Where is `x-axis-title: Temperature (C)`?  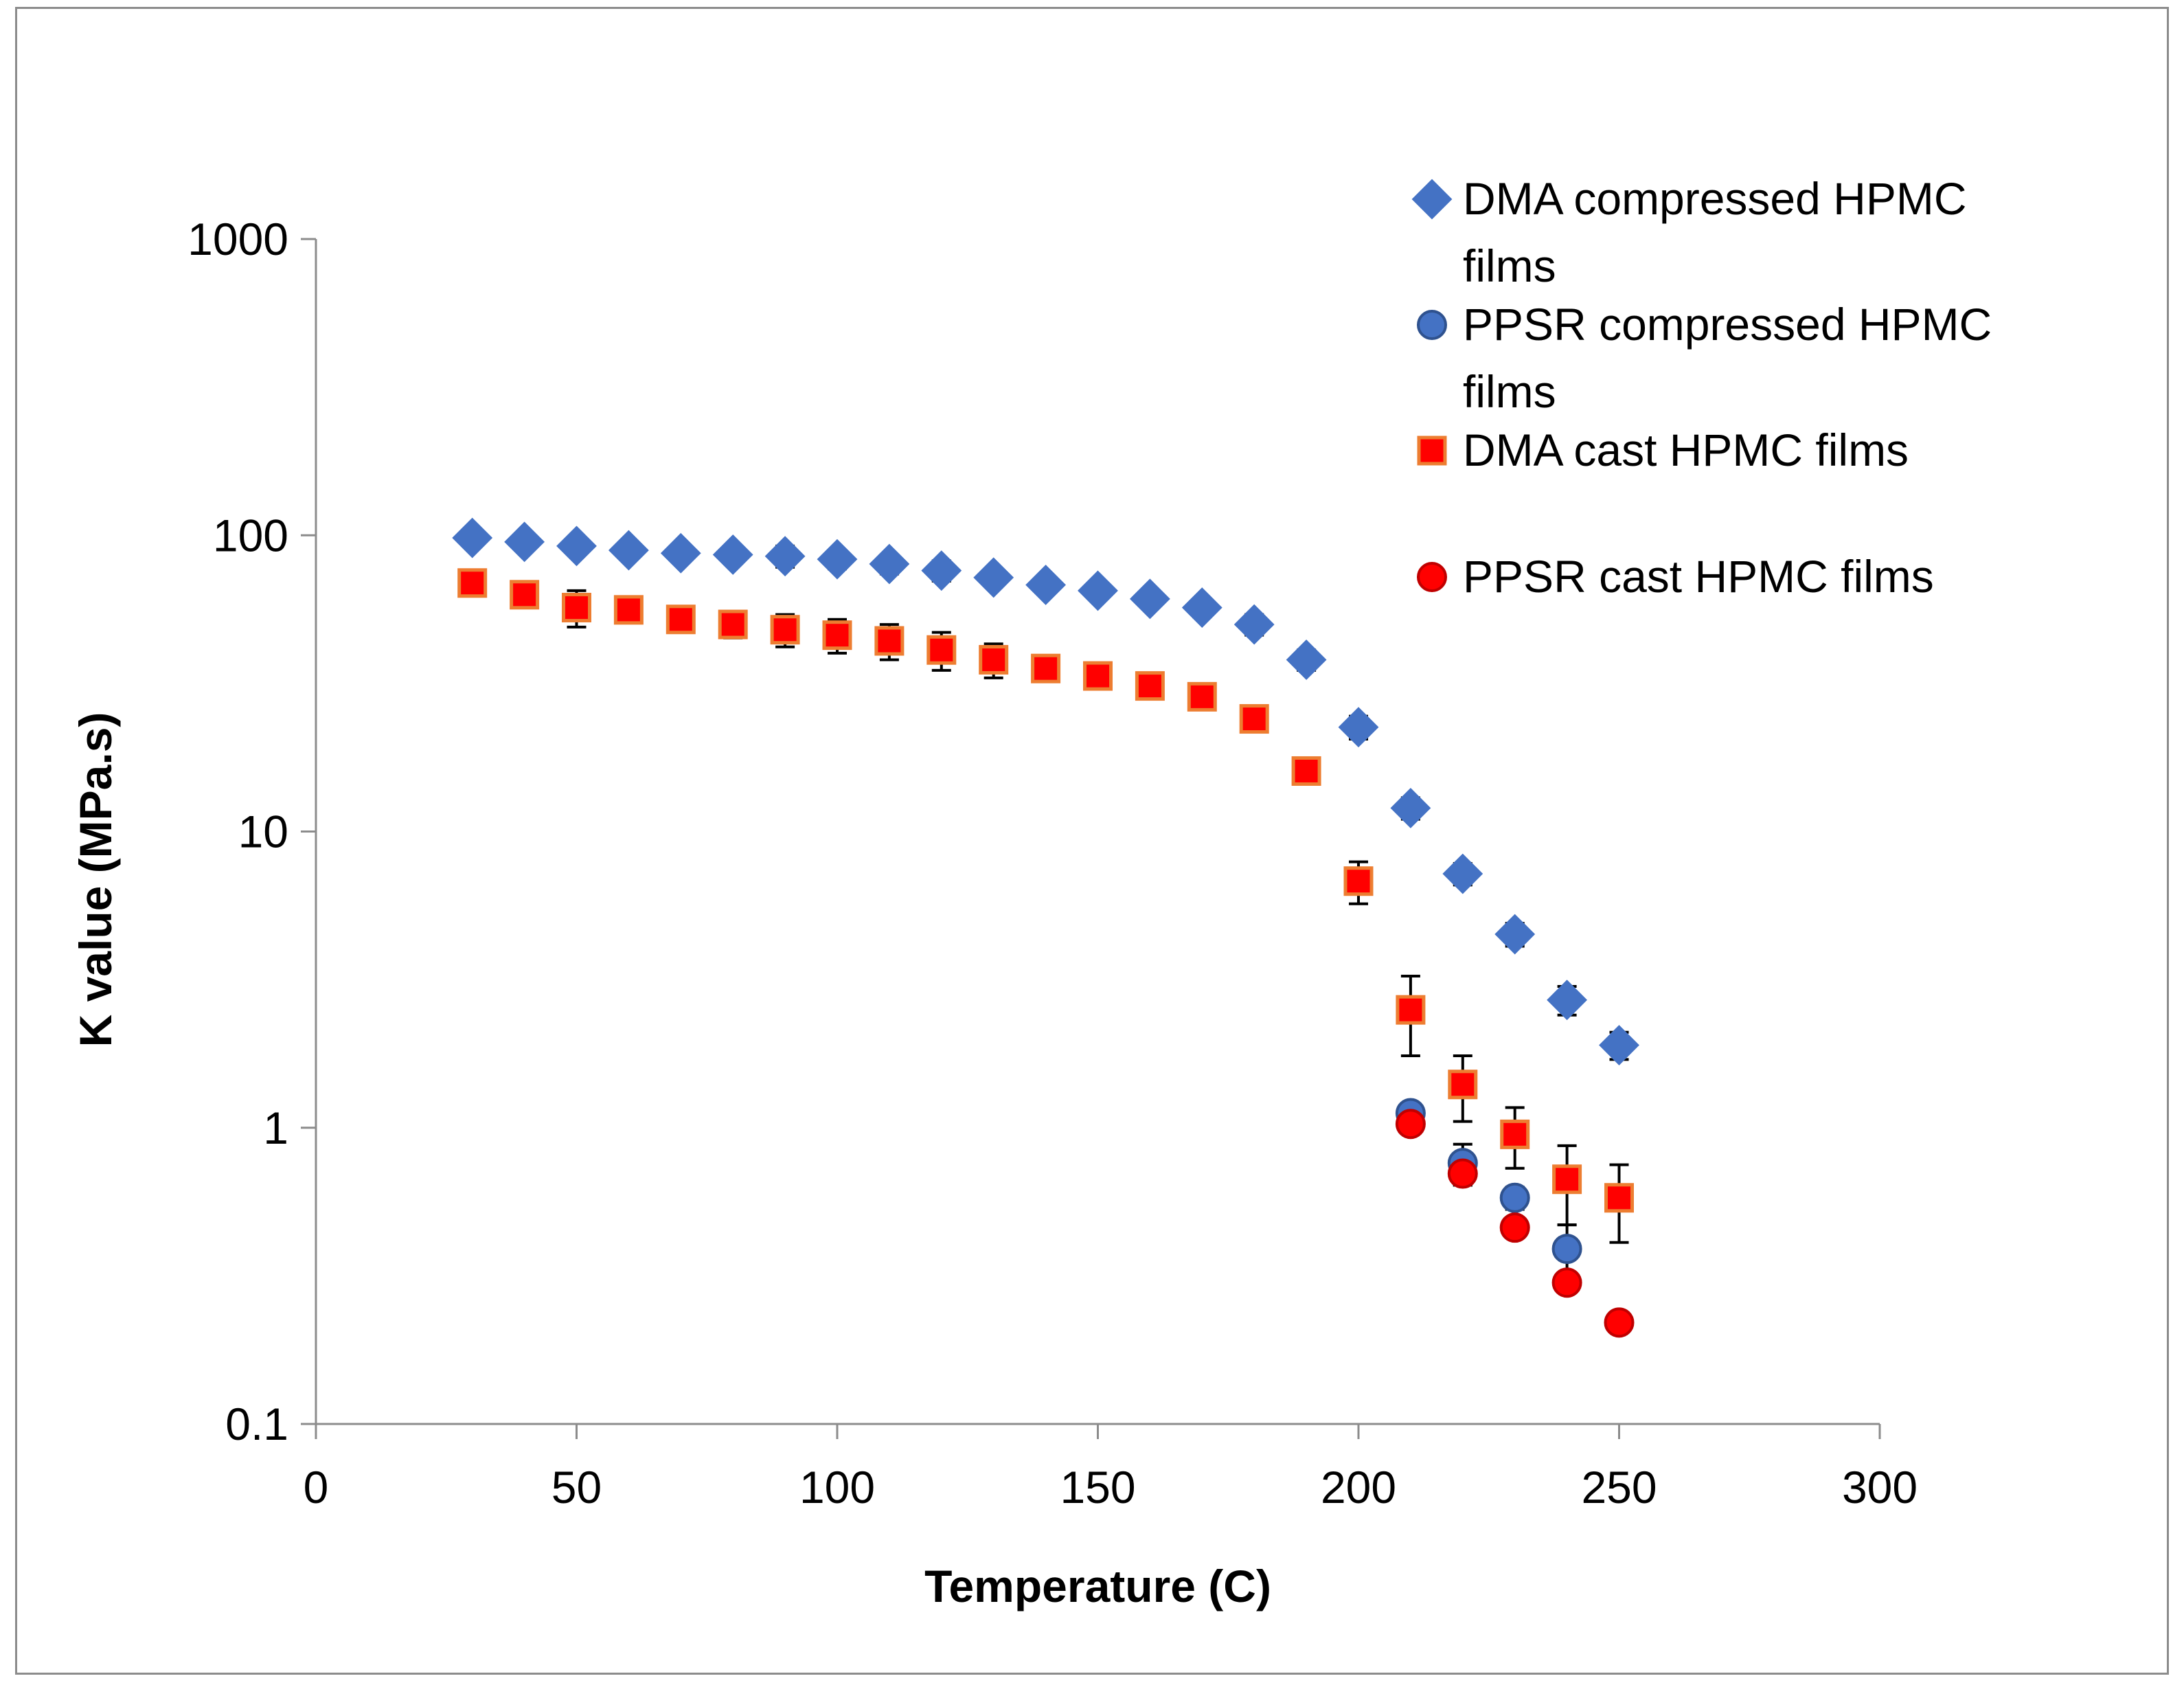 x-axis-title: Temperature (C) is located at coordinates (1097, 1586).